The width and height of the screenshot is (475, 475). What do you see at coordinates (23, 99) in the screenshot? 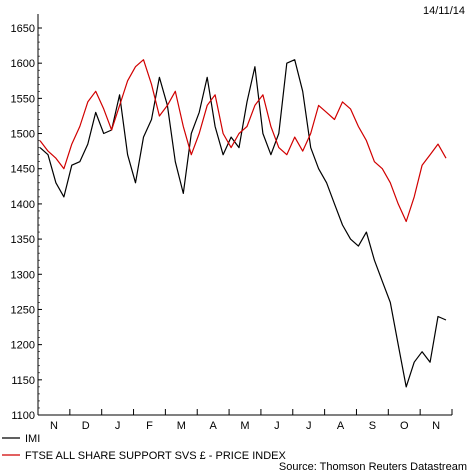
I see `y-tick-label: 1550` at bounding box center [23, 99].